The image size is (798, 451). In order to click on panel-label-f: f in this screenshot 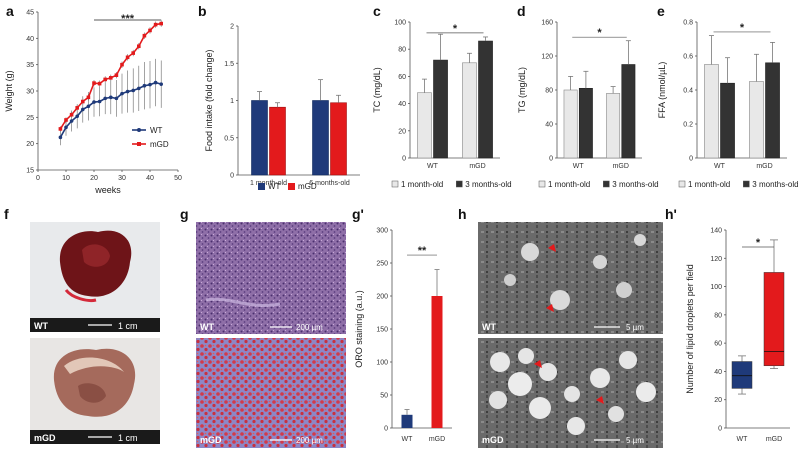, I will do `click(6, 214)`.